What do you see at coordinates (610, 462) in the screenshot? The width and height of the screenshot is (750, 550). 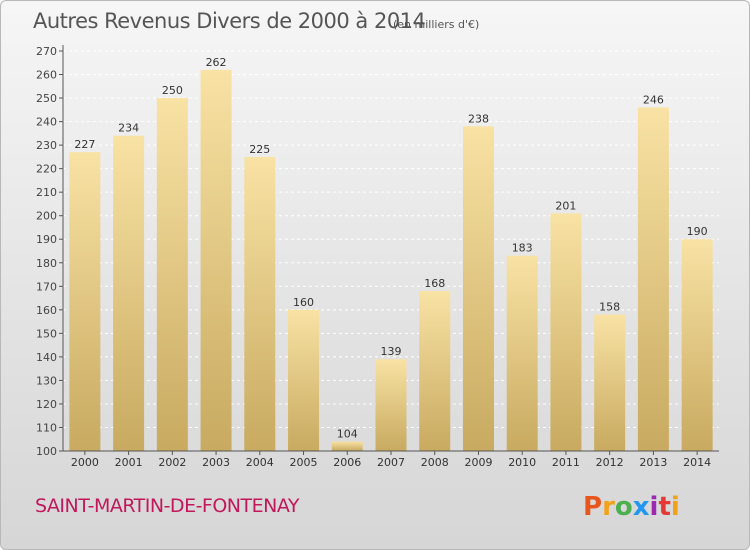 I see `x-tick-label: 2012` at bounding box center [610, 462].